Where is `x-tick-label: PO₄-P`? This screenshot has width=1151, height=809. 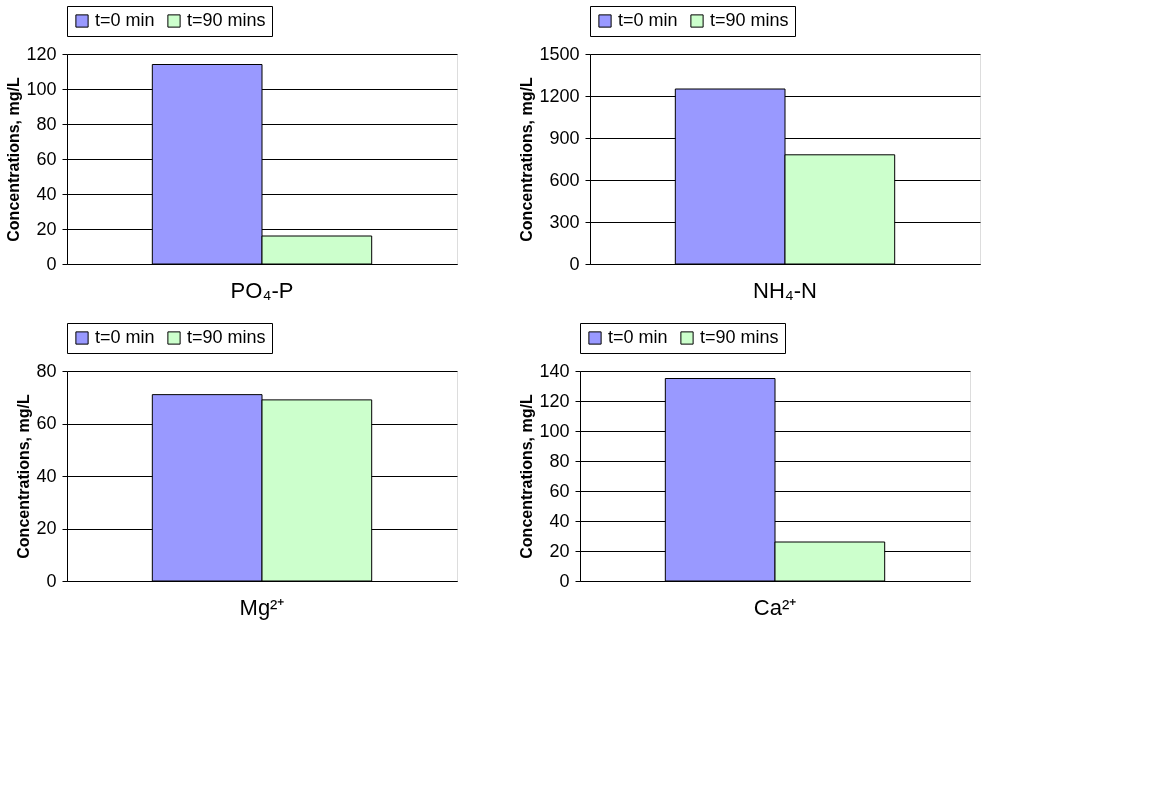
x-tick-label: PO₄-P is located at coordinates (262, 290).